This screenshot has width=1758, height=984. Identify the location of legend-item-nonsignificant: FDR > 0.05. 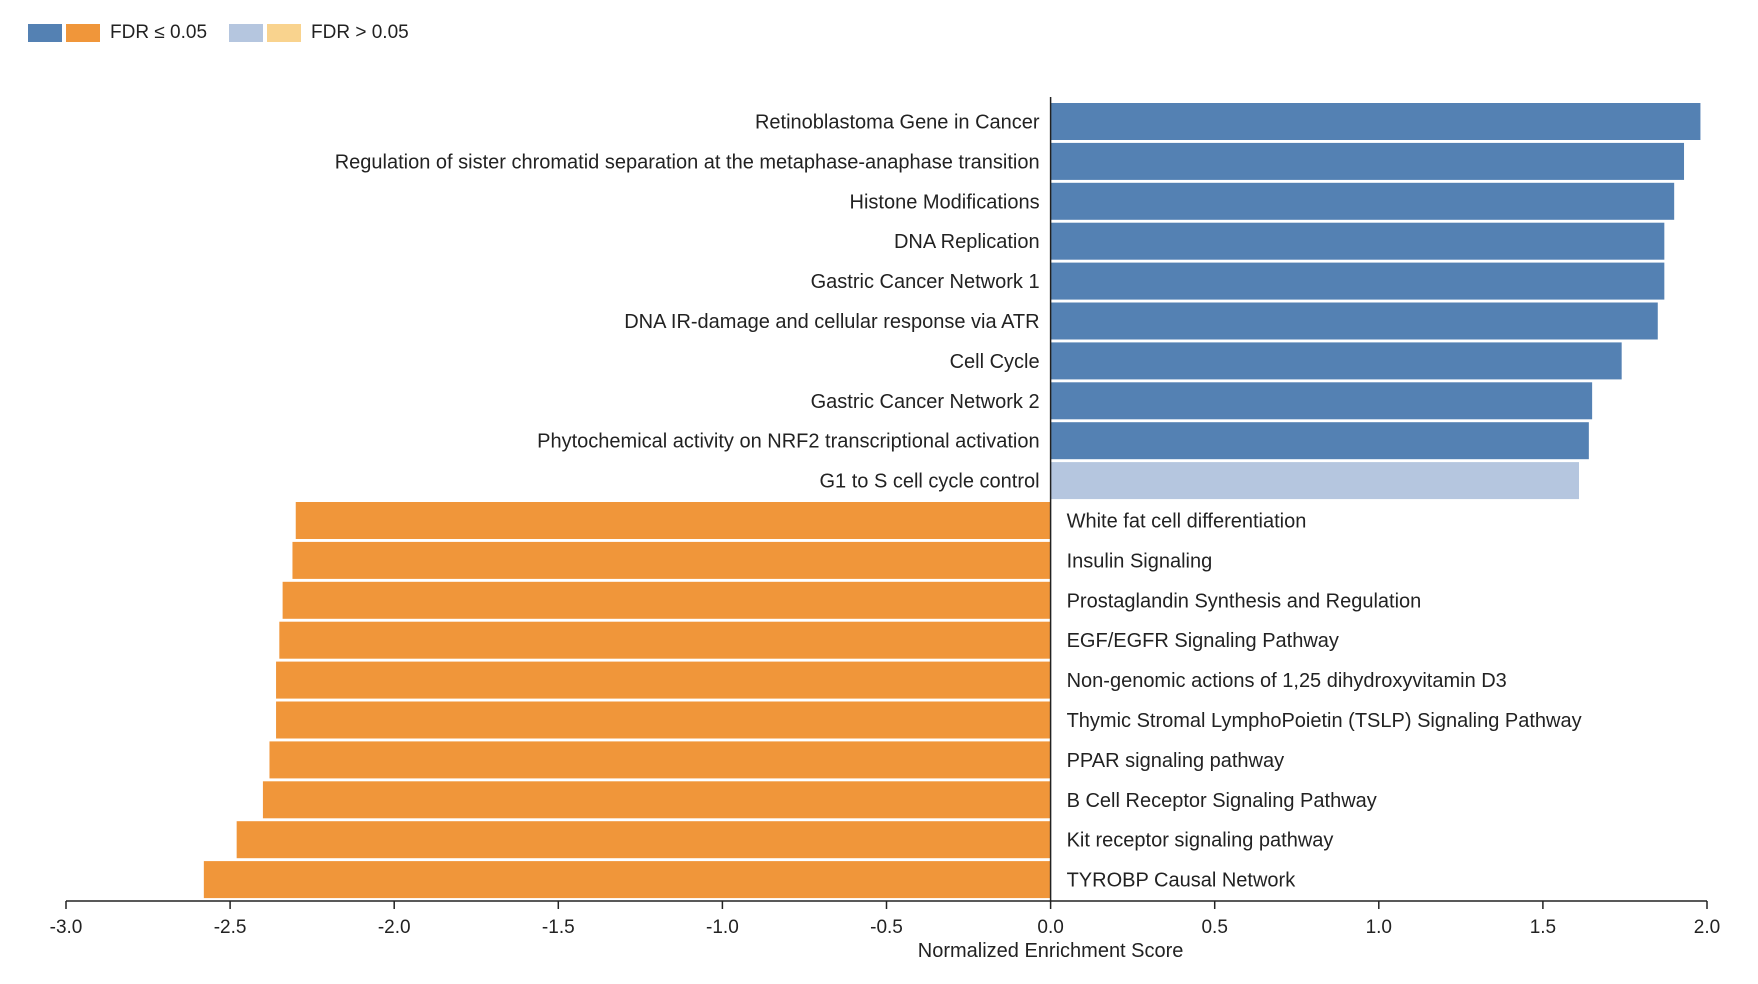
(319, 33).